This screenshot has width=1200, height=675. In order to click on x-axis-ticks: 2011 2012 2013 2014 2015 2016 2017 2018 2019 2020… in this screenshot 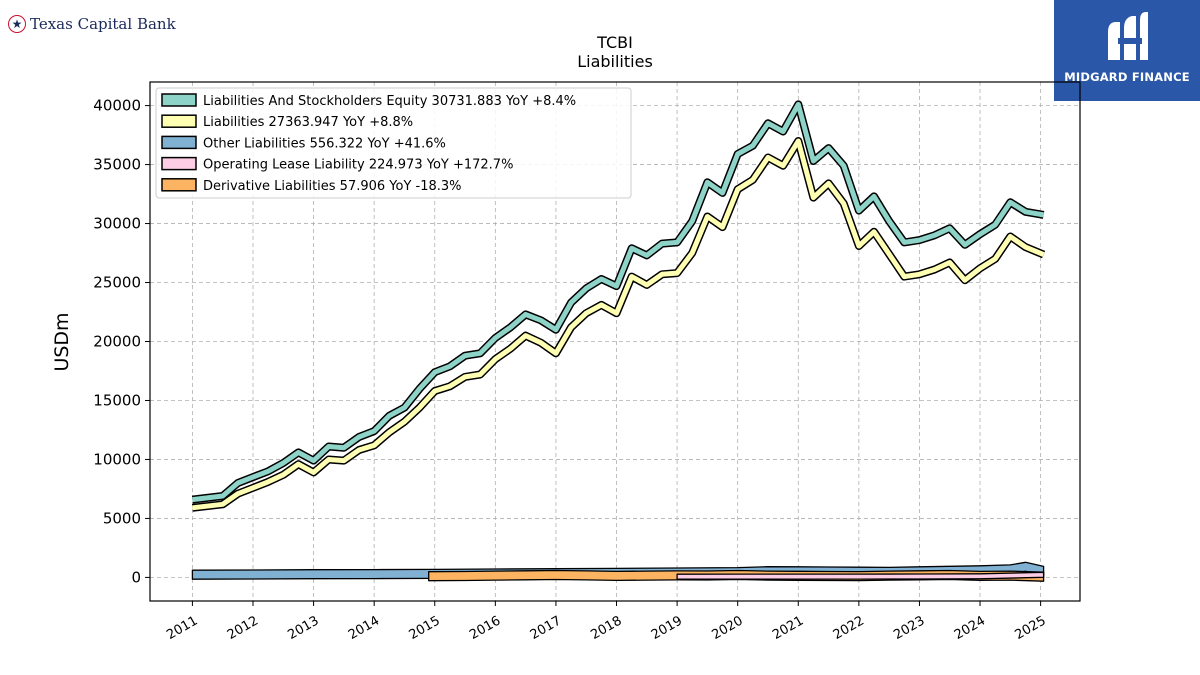, I will do `click(606, 622)`.